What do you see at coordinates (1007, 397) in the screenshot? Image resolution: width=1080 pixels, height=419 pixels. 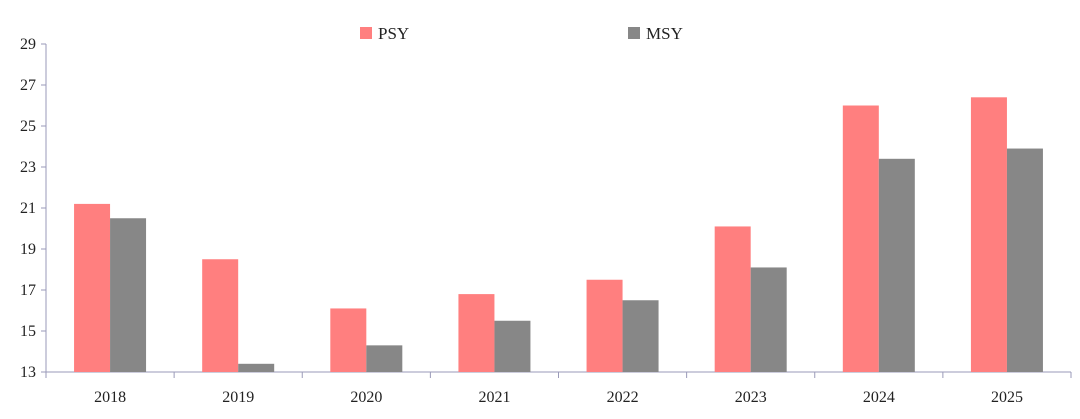 I see `x-tick-label: 2025` at bounding box center [1007, 397].